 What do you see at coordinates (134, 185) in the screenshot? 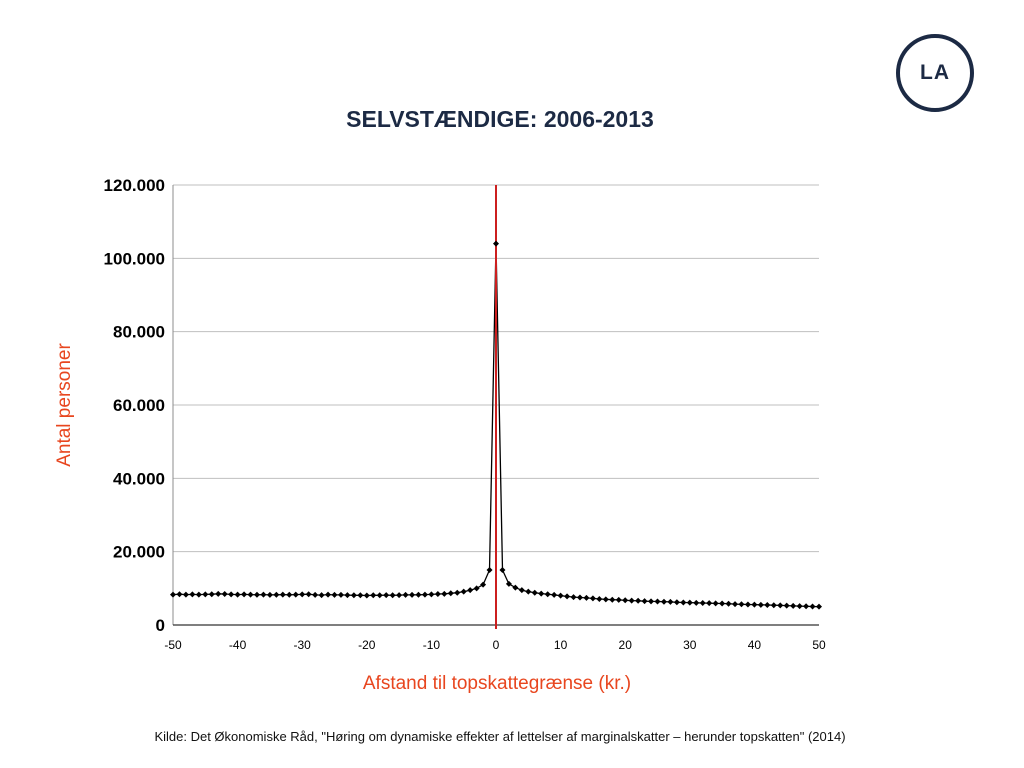
I see `y-tick-label: 120.000` at bounding box center [134, 185].